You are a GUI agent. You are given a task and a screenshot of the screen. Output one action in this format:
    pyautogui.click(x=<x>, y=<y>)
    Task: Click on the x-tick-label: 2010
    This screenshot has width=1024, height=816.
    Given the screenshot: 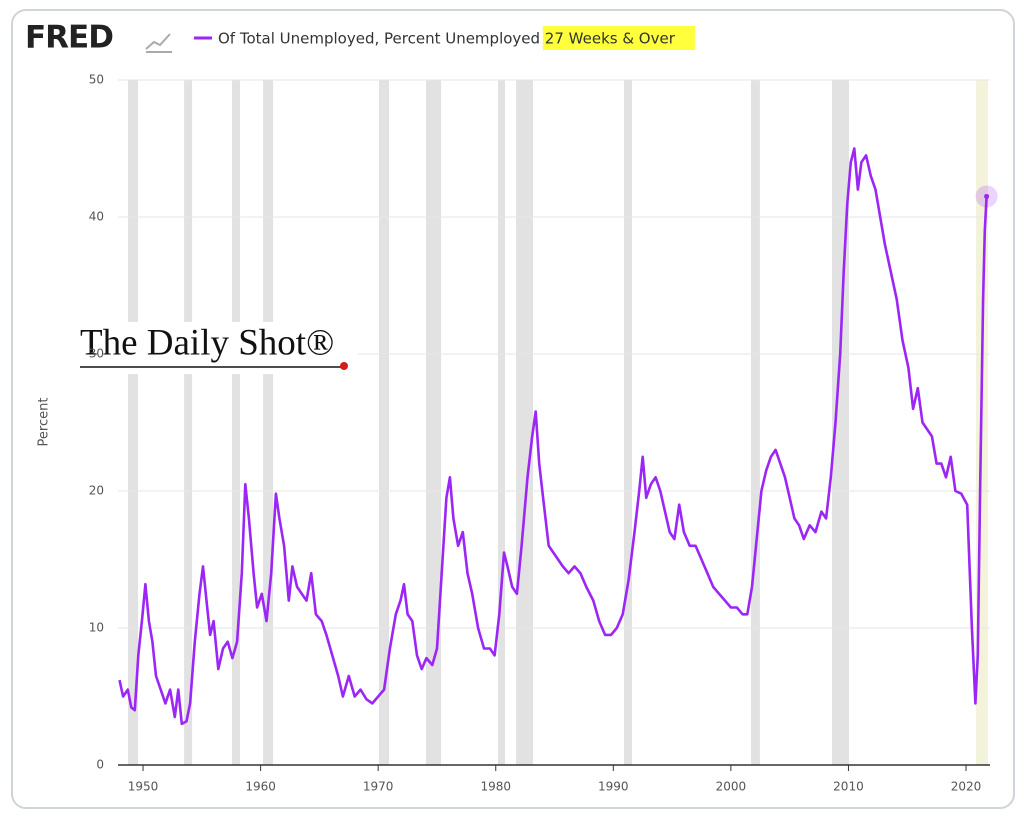 What is the action you would take?
    pyautogui.click(x=848, y=787)
    